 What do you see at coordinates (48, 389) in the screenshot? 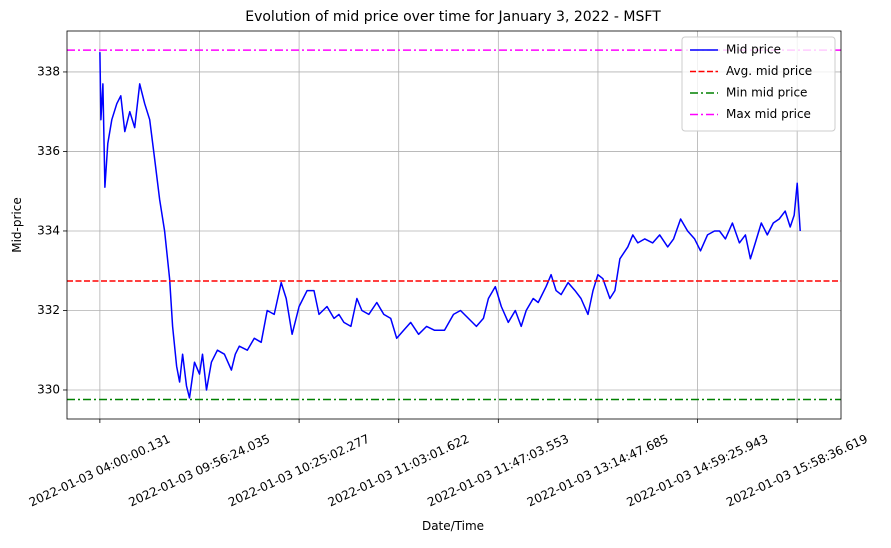
I see `y-tick-label: 330` at bounding box center [48, 389].